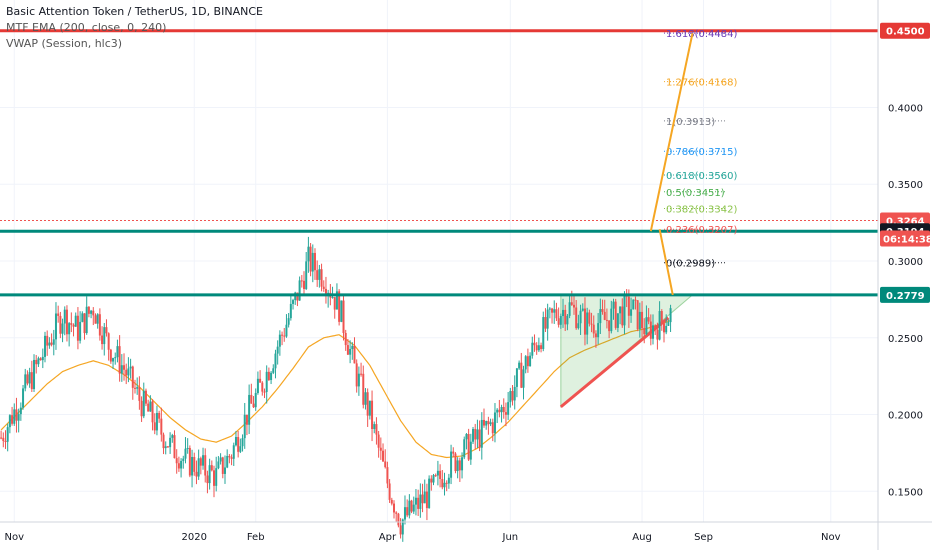 This screenshot has height=550, width=932. What do you see at coordinates (905, 108) in the screenshot?
I see `price-tick-label: 0.4000` at bounding box center [905, 108].